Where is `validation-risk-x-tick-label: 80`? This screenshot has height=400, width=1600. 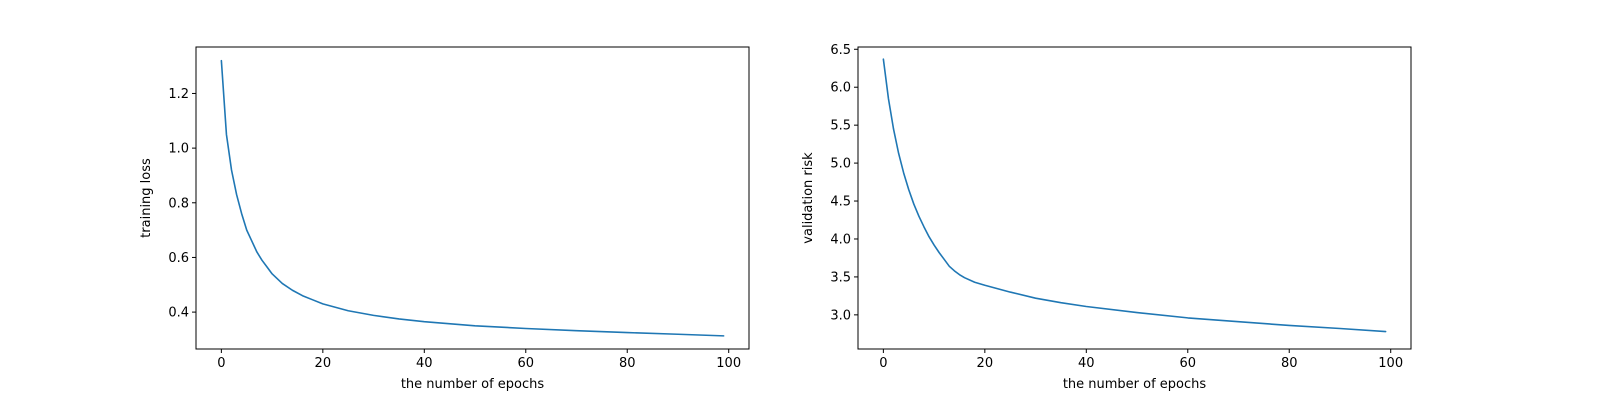
validation-risk-x-tick-label: 80 is located at coordinates (1289, 363).